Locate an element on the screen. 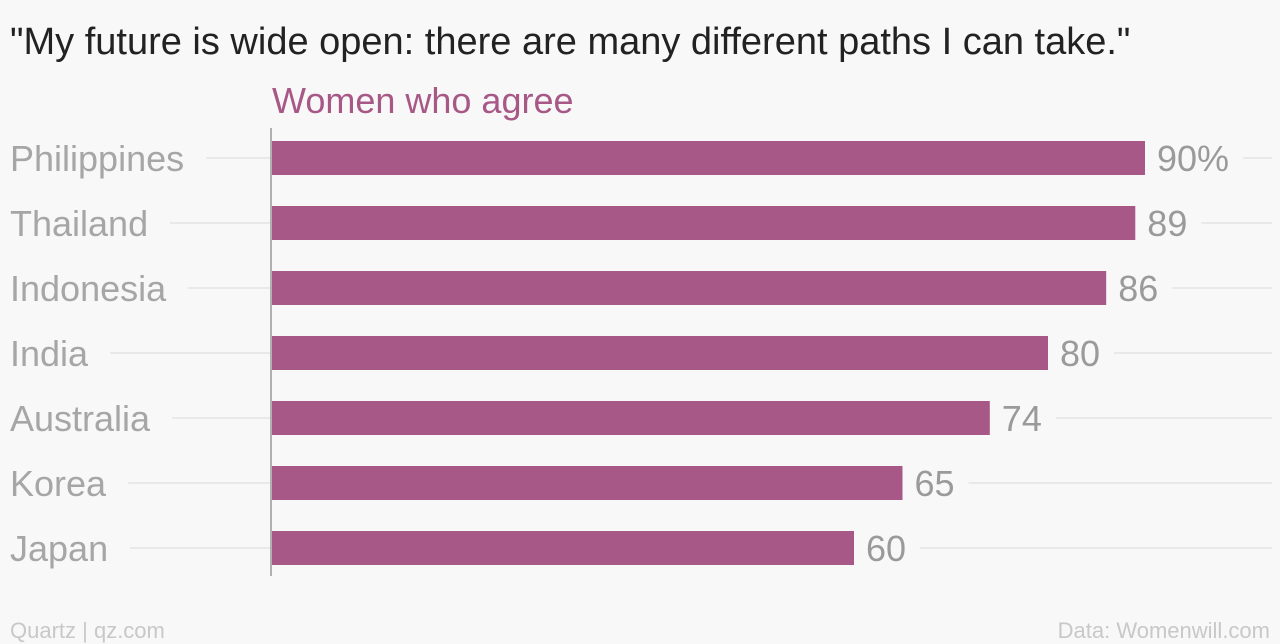 The image size is (1280, 644). category-label: India is located at coordinates (49, 353).